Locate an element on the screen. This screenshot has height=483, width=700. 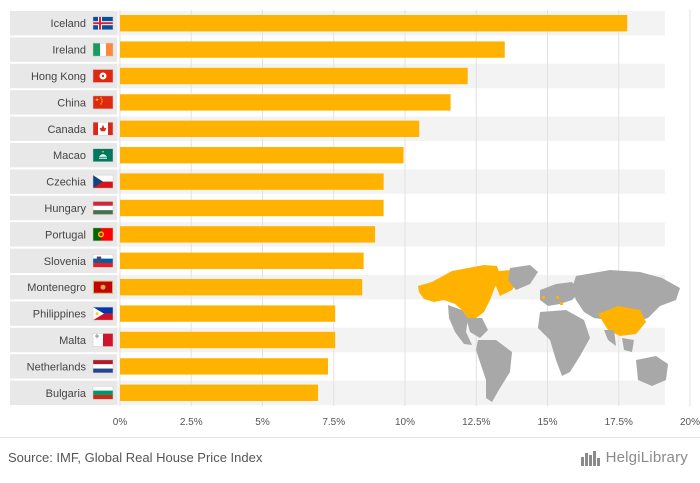
x-tick-label: 10% is located at coordinates (405, 422).